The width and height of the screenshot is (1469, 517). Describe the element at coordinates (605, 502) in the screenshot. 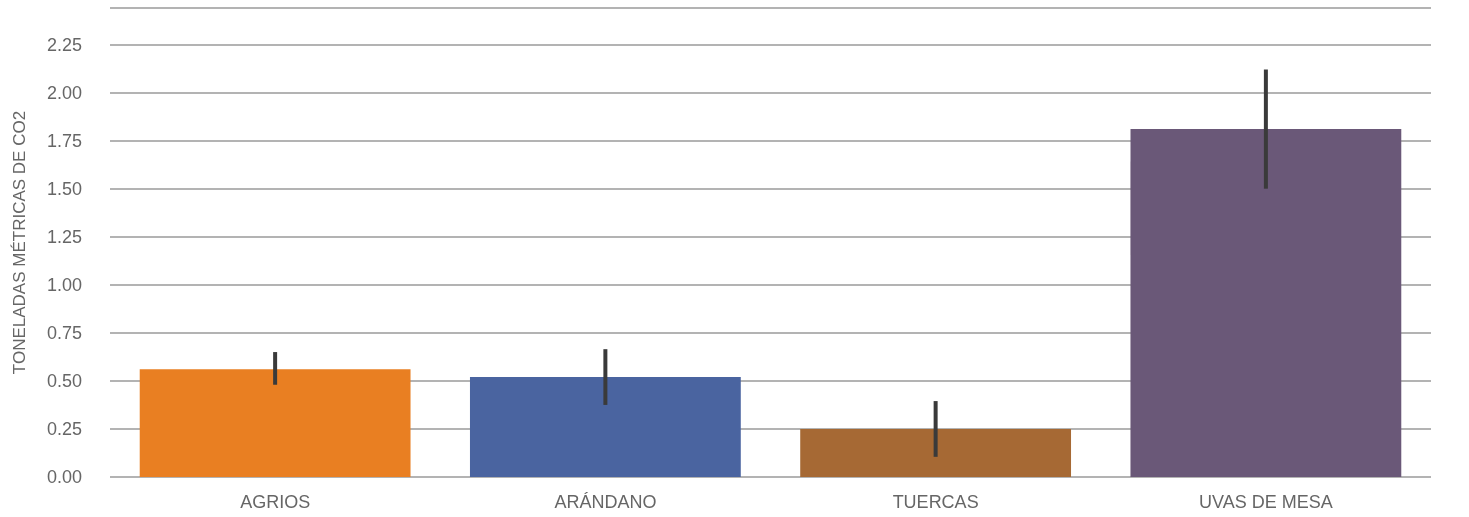

I see `x-tick-label: ARÁNDANO` at that location.